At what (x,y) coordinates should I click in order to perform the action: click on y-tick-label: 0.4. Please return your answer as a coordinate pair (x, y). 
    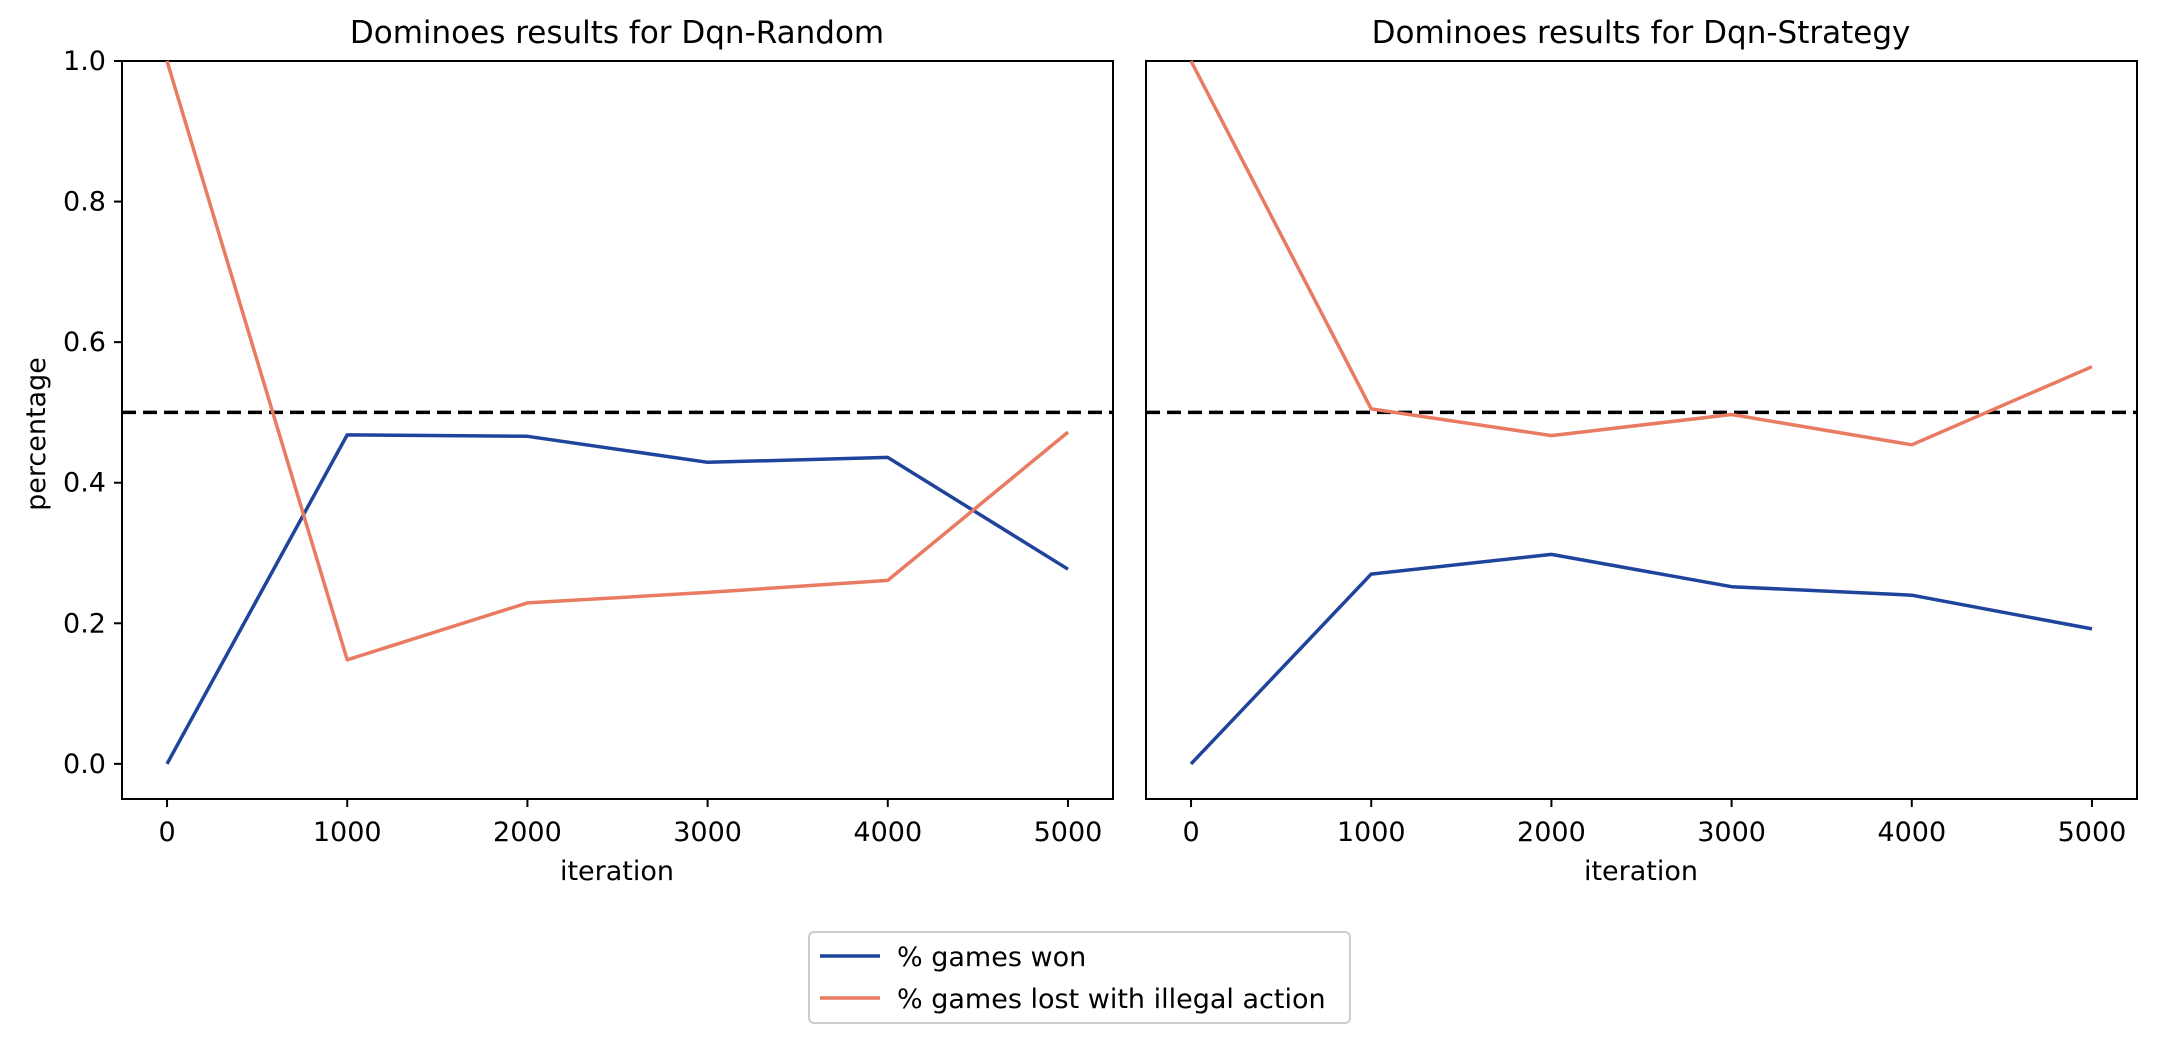
    Looking at the image, I should click on (84, 483).